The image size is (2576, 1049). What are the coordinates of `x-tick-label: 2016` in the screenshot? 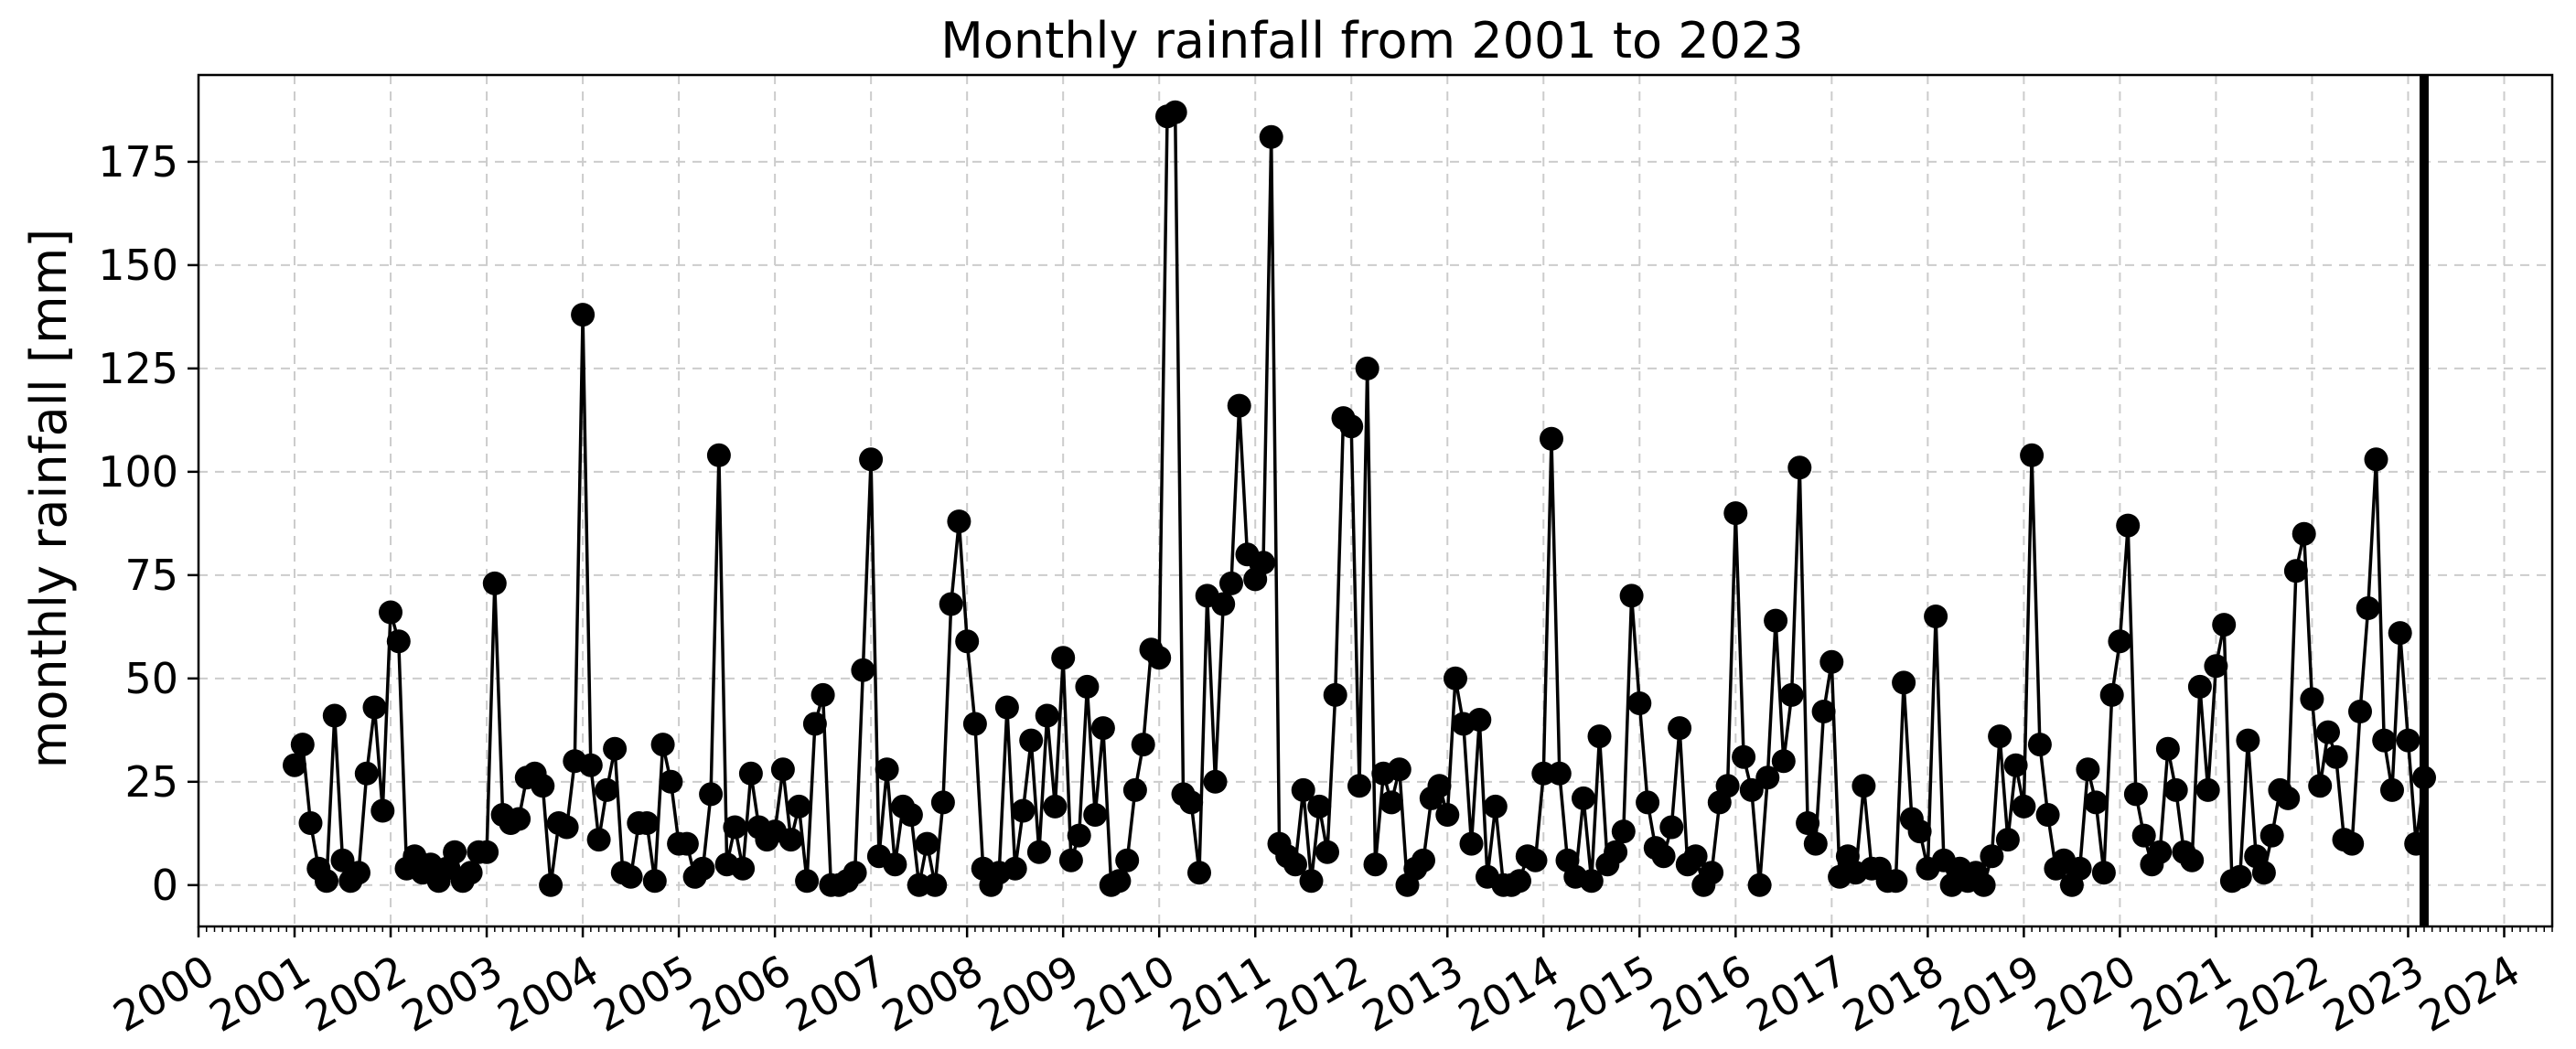 It's located at (1701, 994).